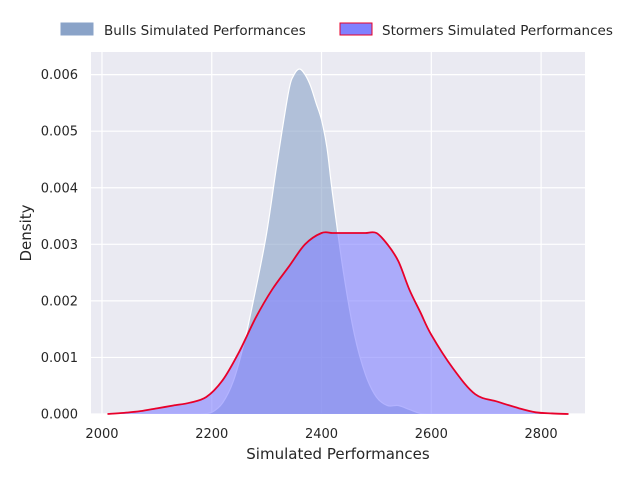 The image size is (640, 480). What do you see at coordinates (59, 415) in the screenshot?
I see `y-tick-label: 0.000` at bounding box center [59, 415].